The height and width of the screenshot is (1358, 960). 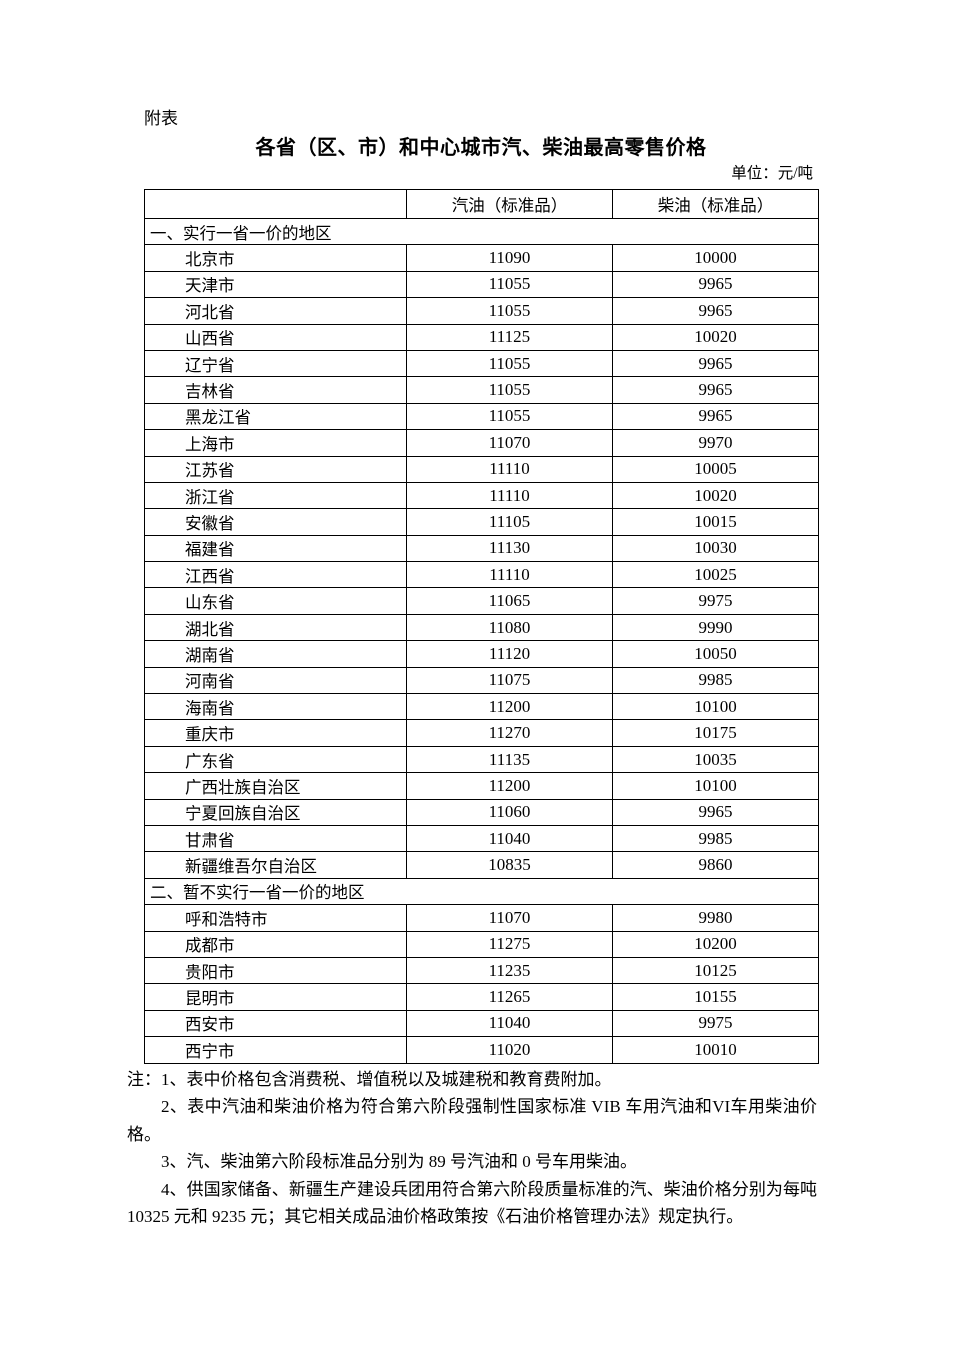 I want to click on diesel-price: 10155, so click(x=715, y=997).